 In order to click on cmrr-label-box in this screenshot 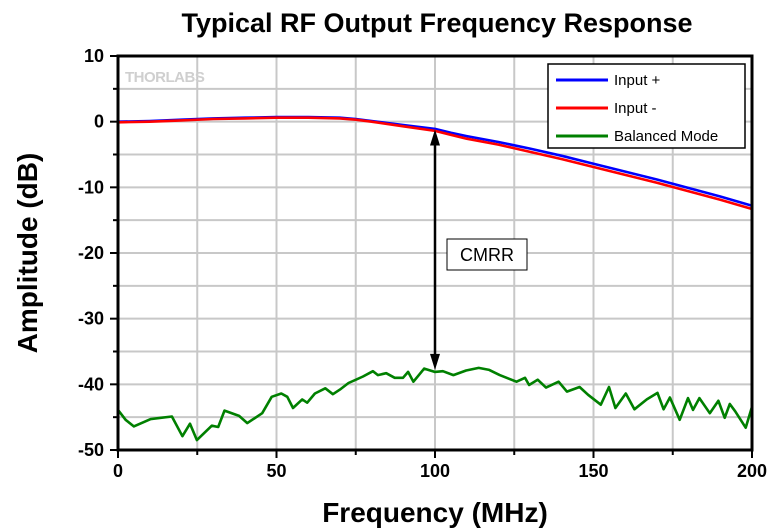, I will do `click(487, 254)`.